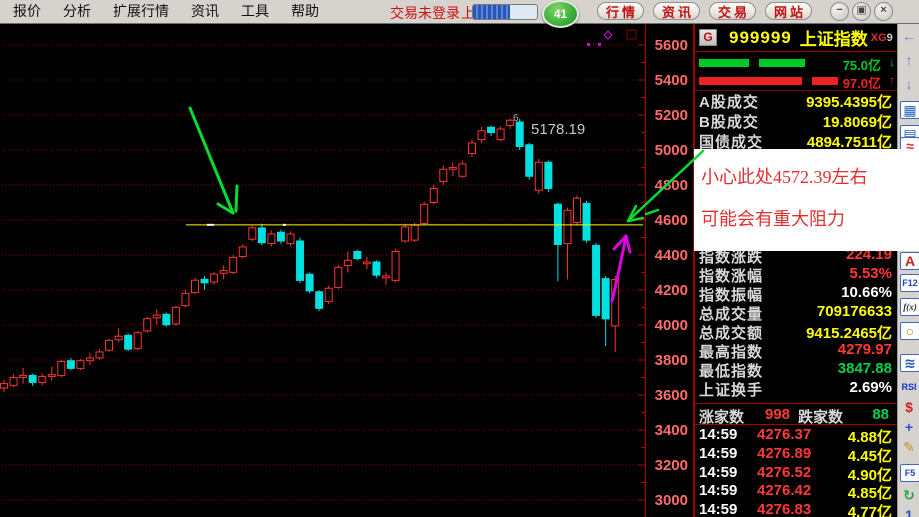  I want to click on menu-bar: 报价 分析 扩展行情 资讯 工具 帮助 交易未登录 上 41 行情 资讯 交易 网站 − ▣ ×, so click(459, 14).